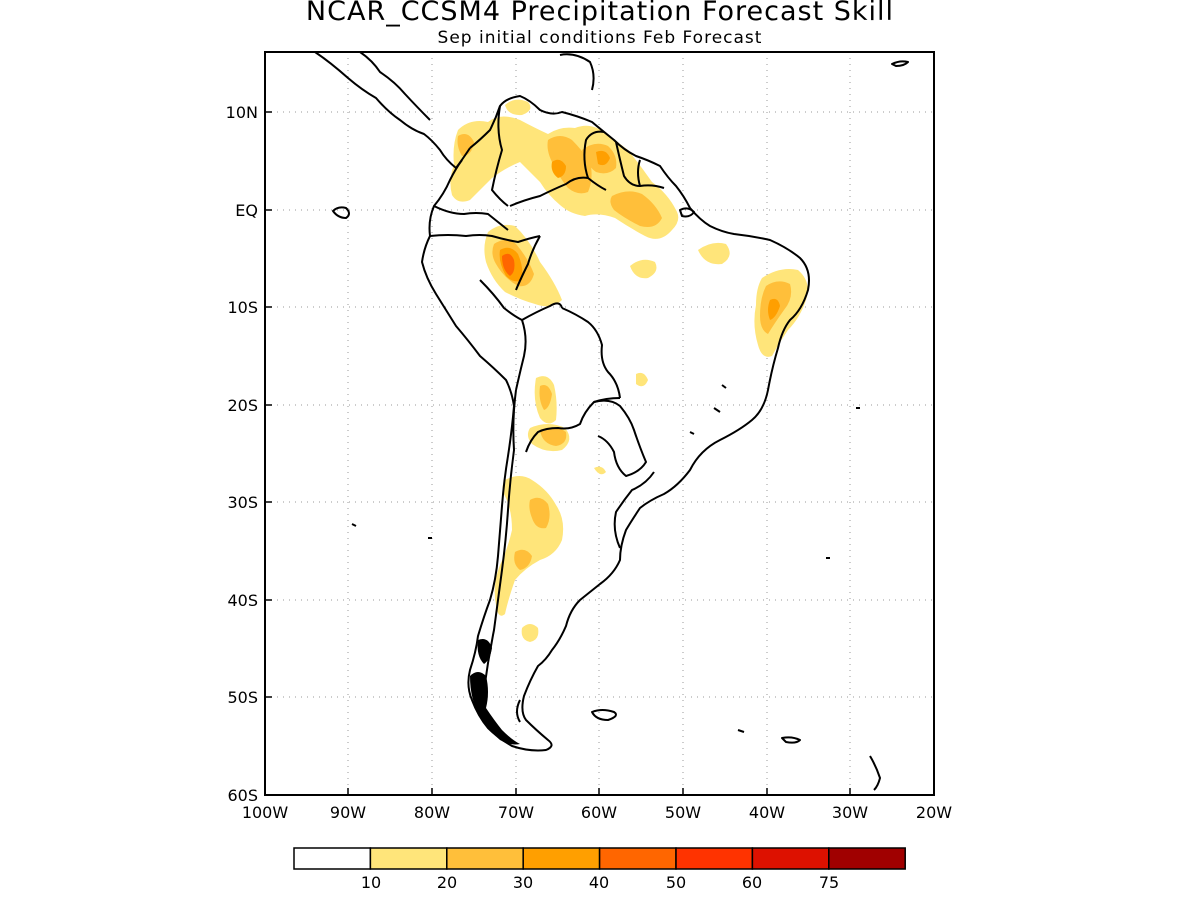  Describe the element at coordinates (242, 502) in the screenshot. I see `y-tick-label: 30S` at that location.